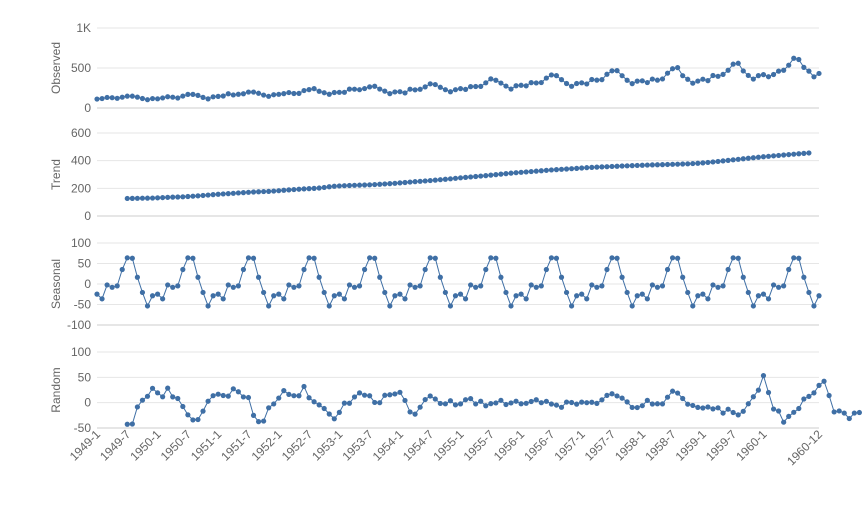 The height and width of the screenshot is (506, 868). Describe the element at coordinates (721, 445) in the screenshot. I see `x-tick-label: 1959-7` at that location.